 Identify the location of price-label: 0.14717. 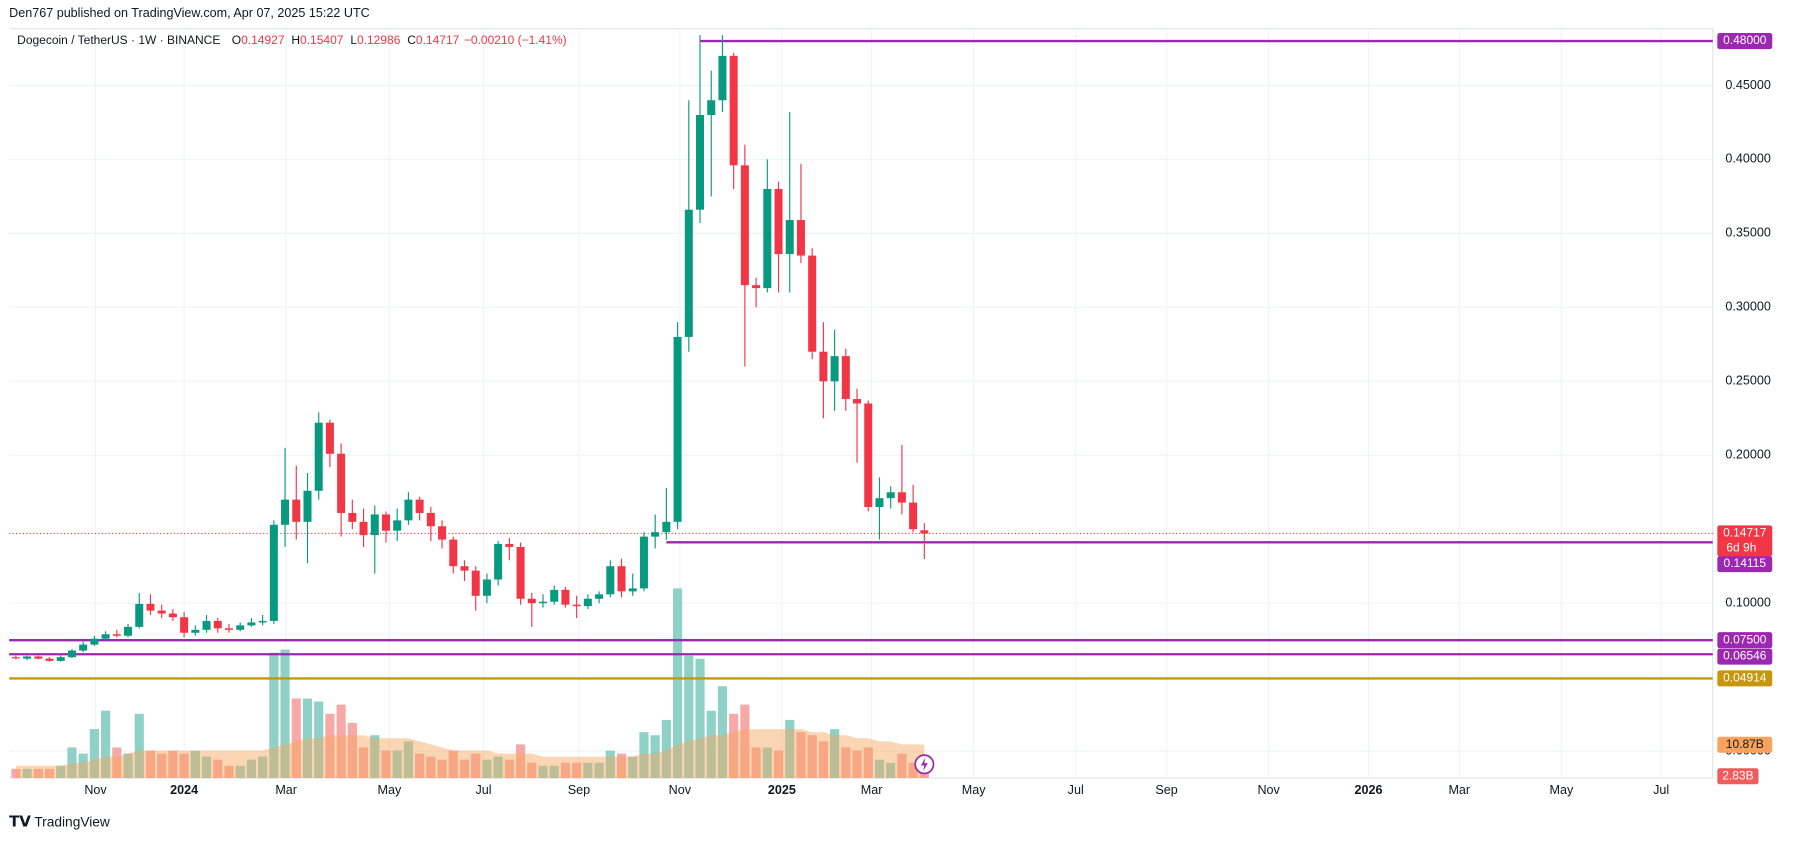
(1745, 533).